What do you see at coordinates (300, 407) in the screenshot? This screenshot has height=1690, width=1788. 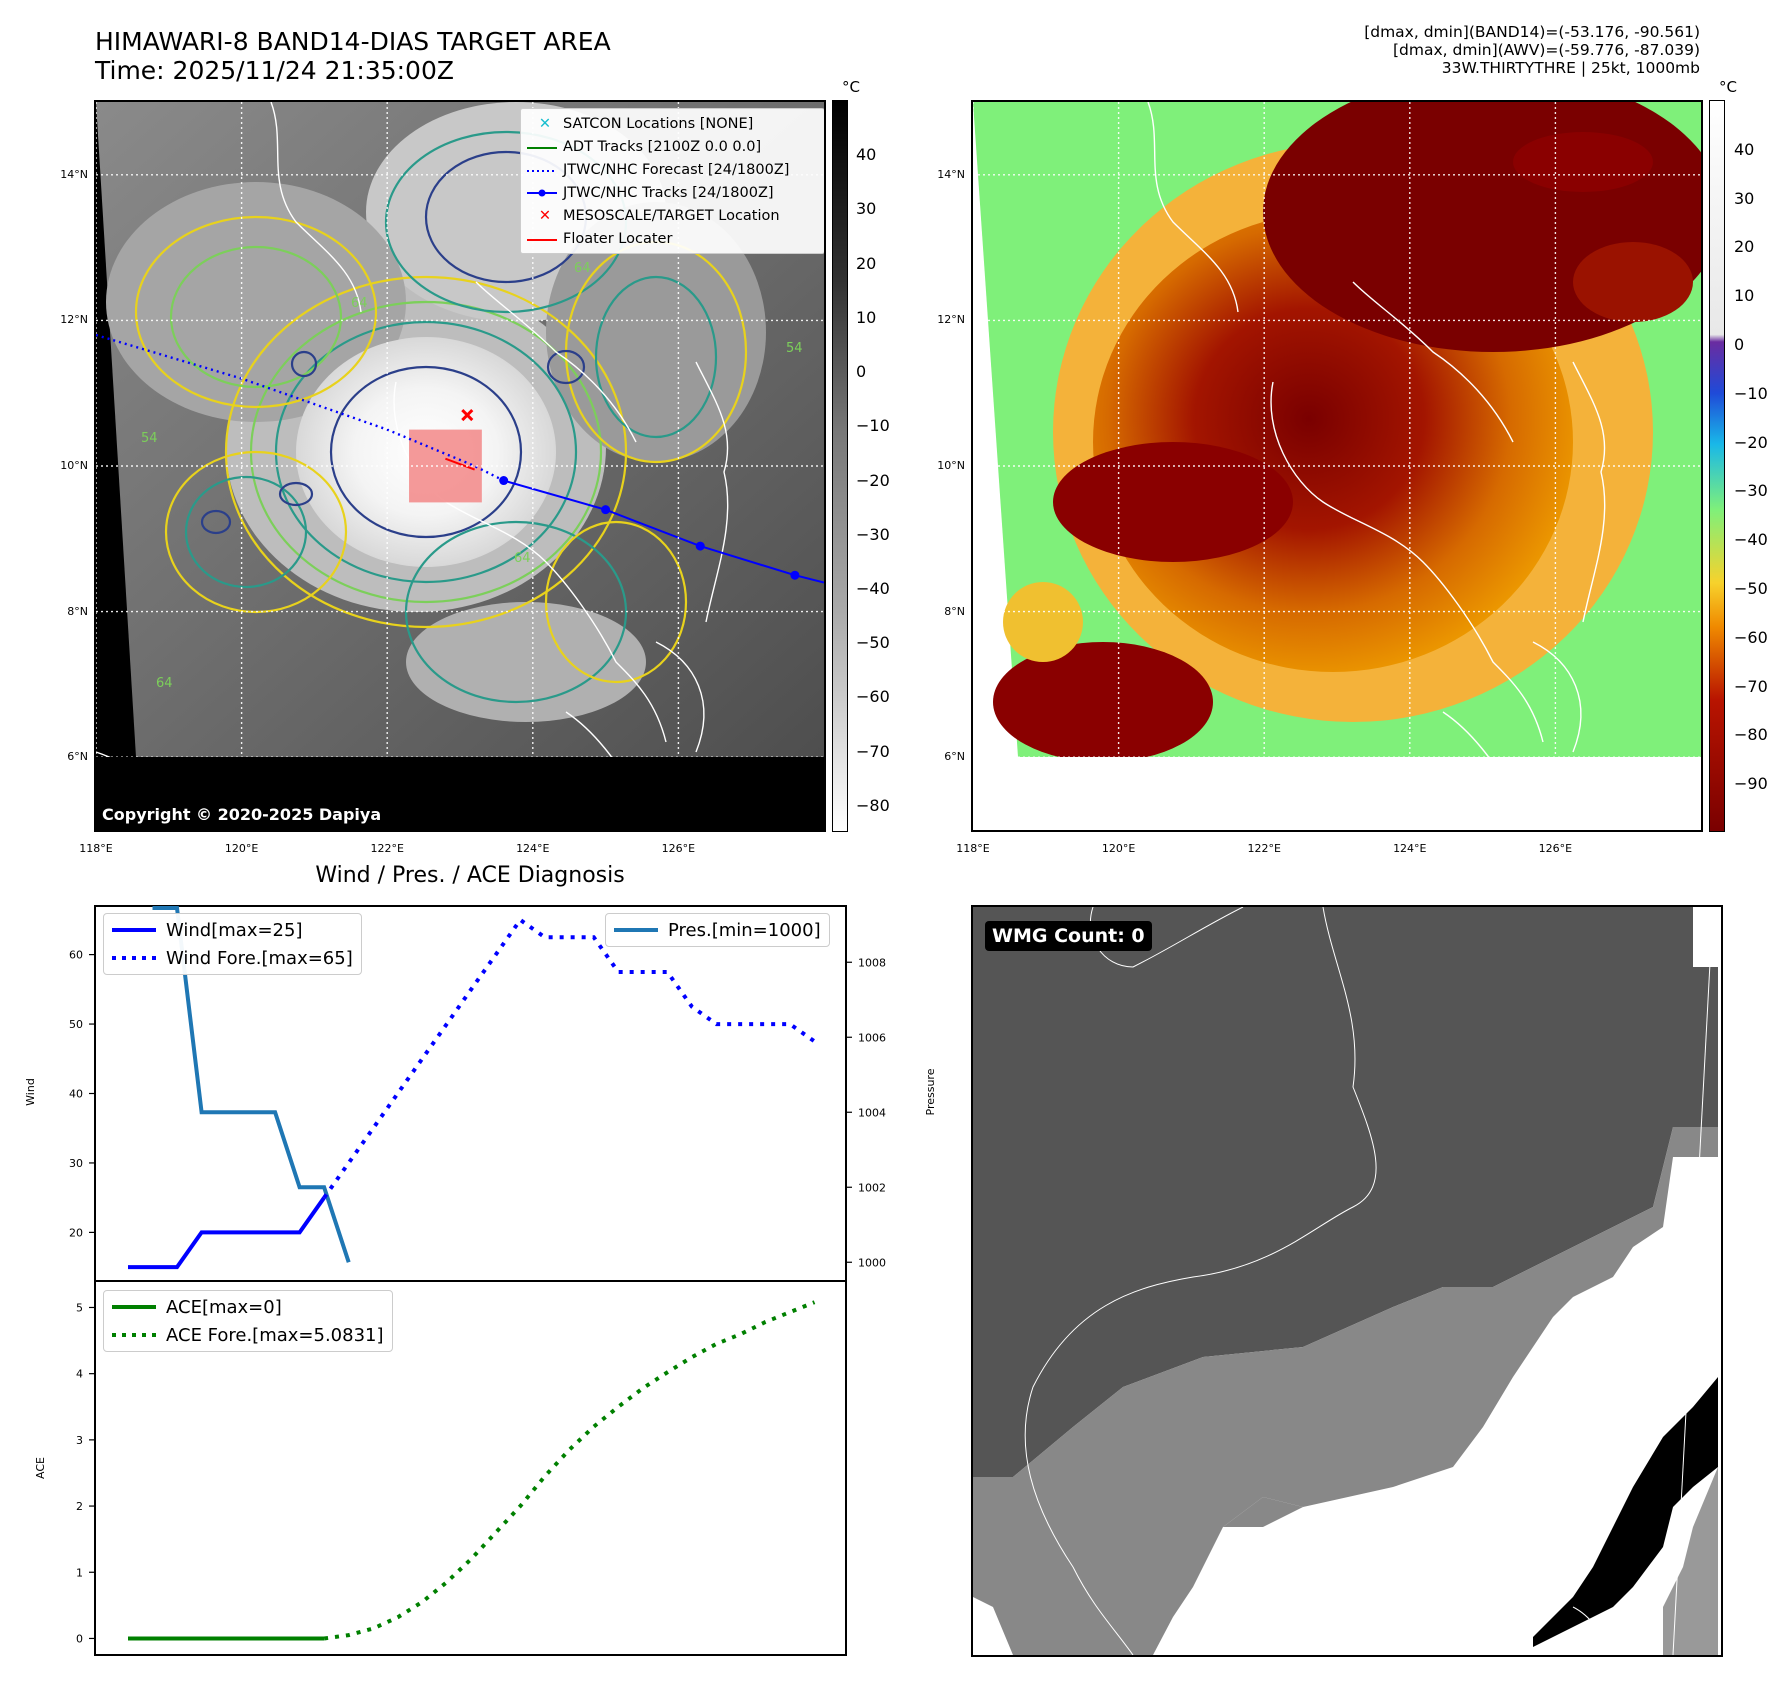 I see `jtwc-forecast-track` at bounding box center [300, 407].